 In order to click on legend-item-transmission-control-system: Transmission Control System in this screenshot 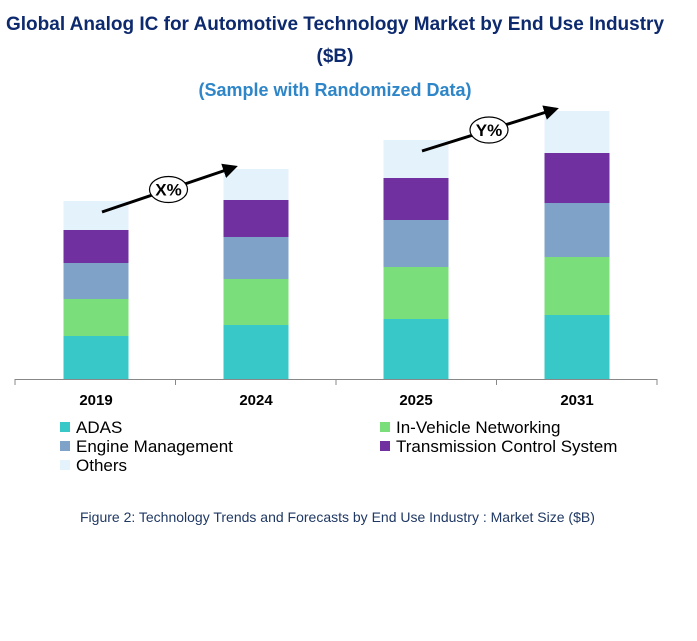, I will do `click(498, 446)`.